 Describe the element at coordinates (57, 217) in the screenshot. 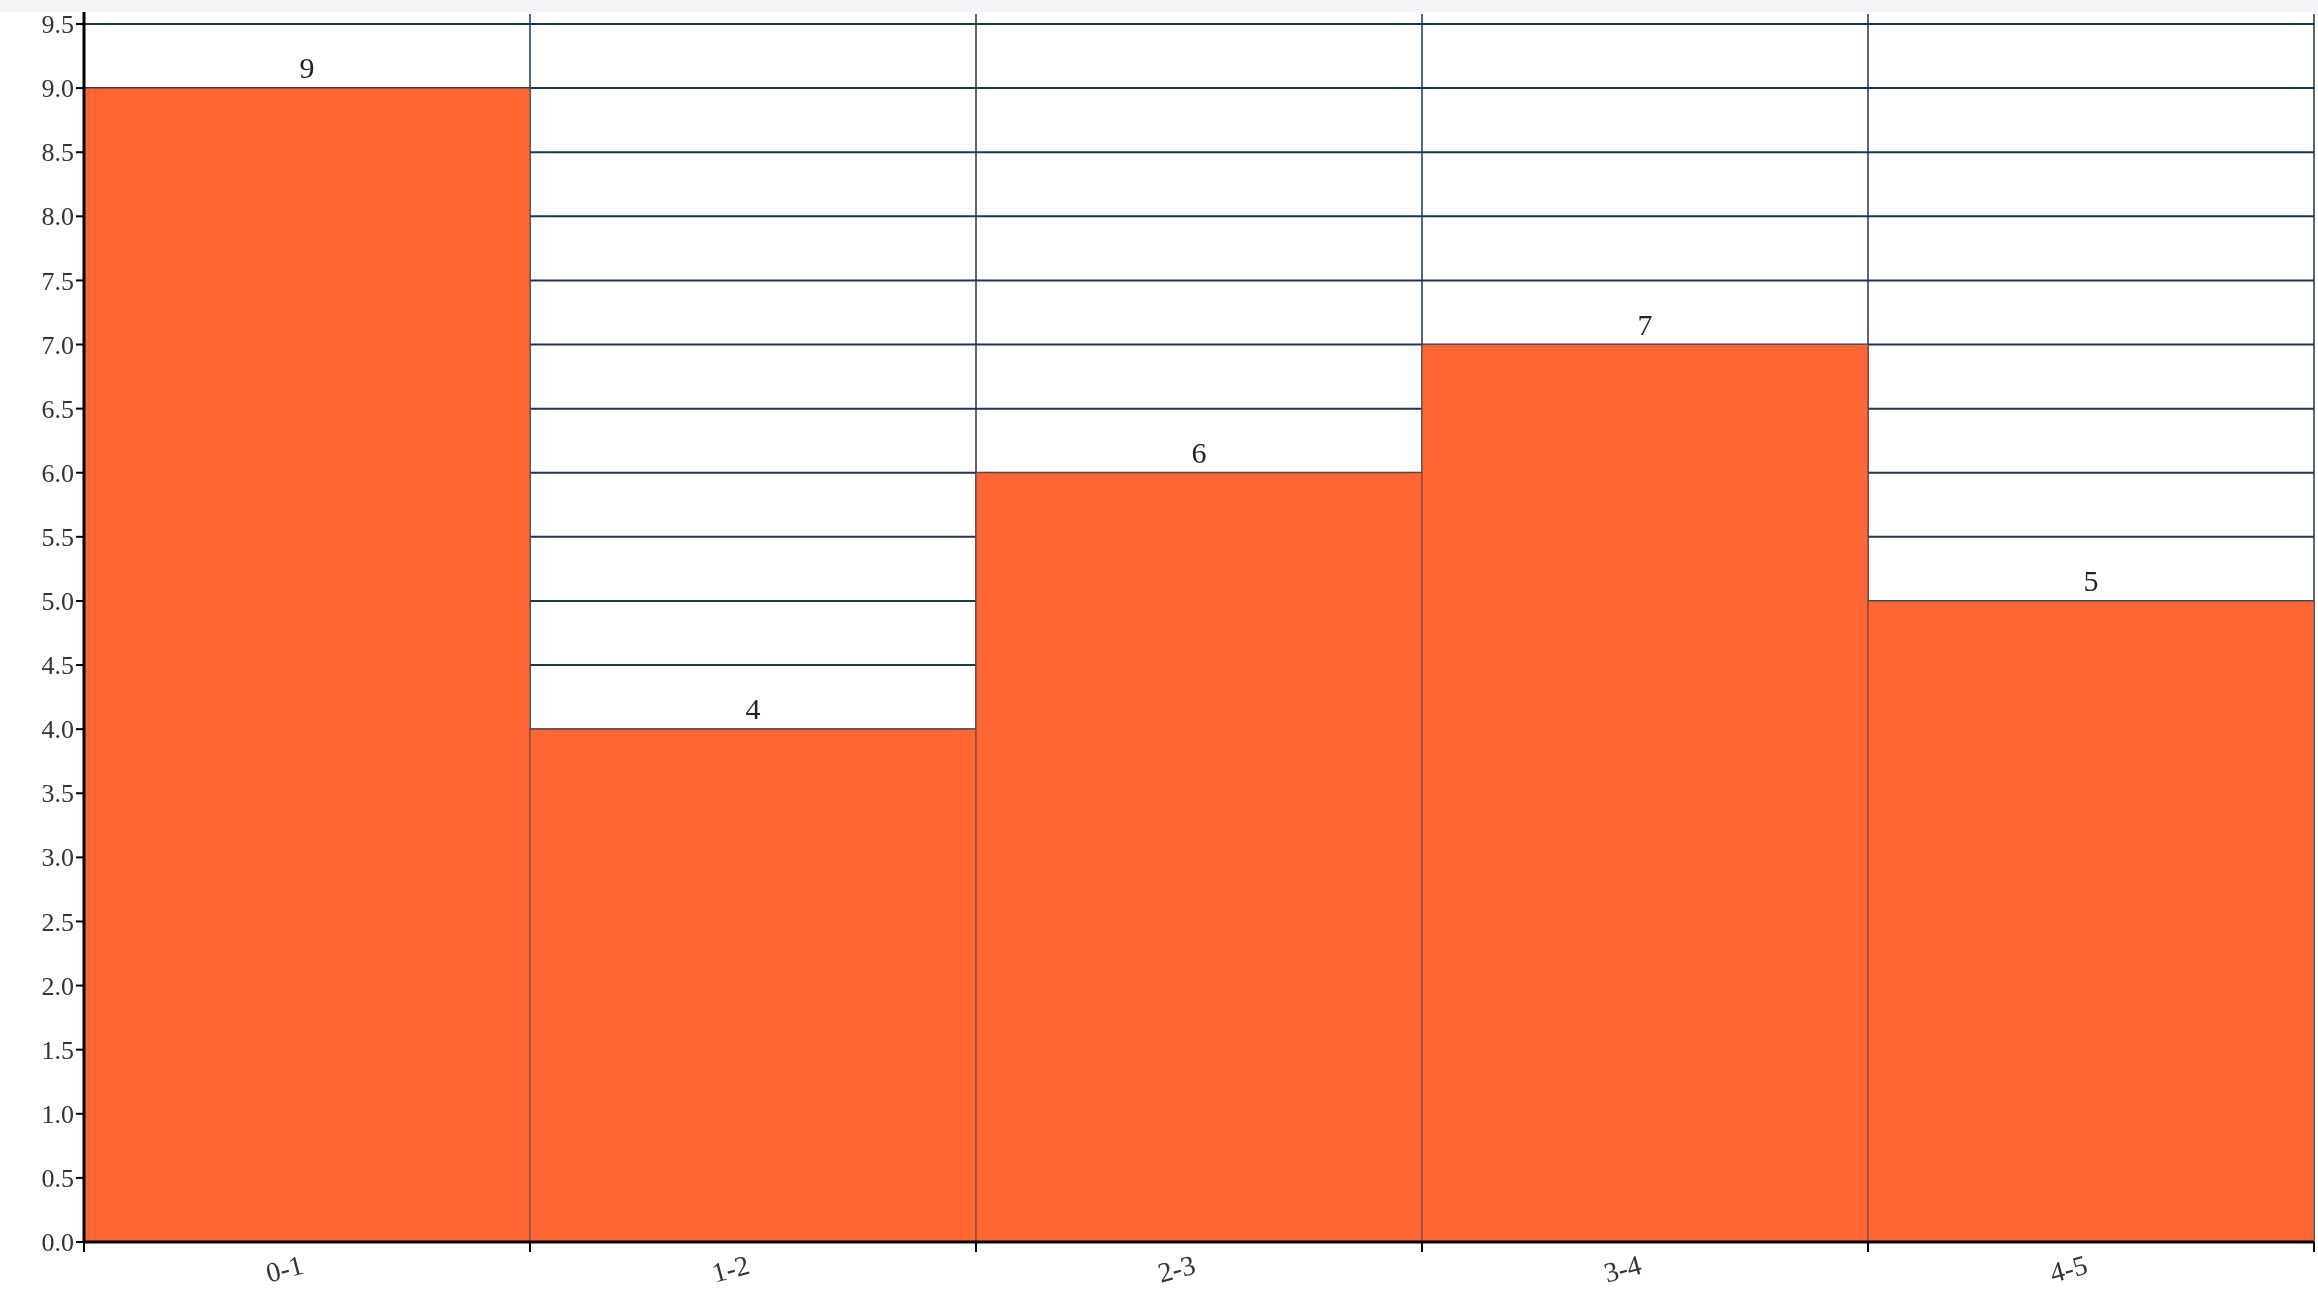

I see `y-tick-label: 8.0` at that location.